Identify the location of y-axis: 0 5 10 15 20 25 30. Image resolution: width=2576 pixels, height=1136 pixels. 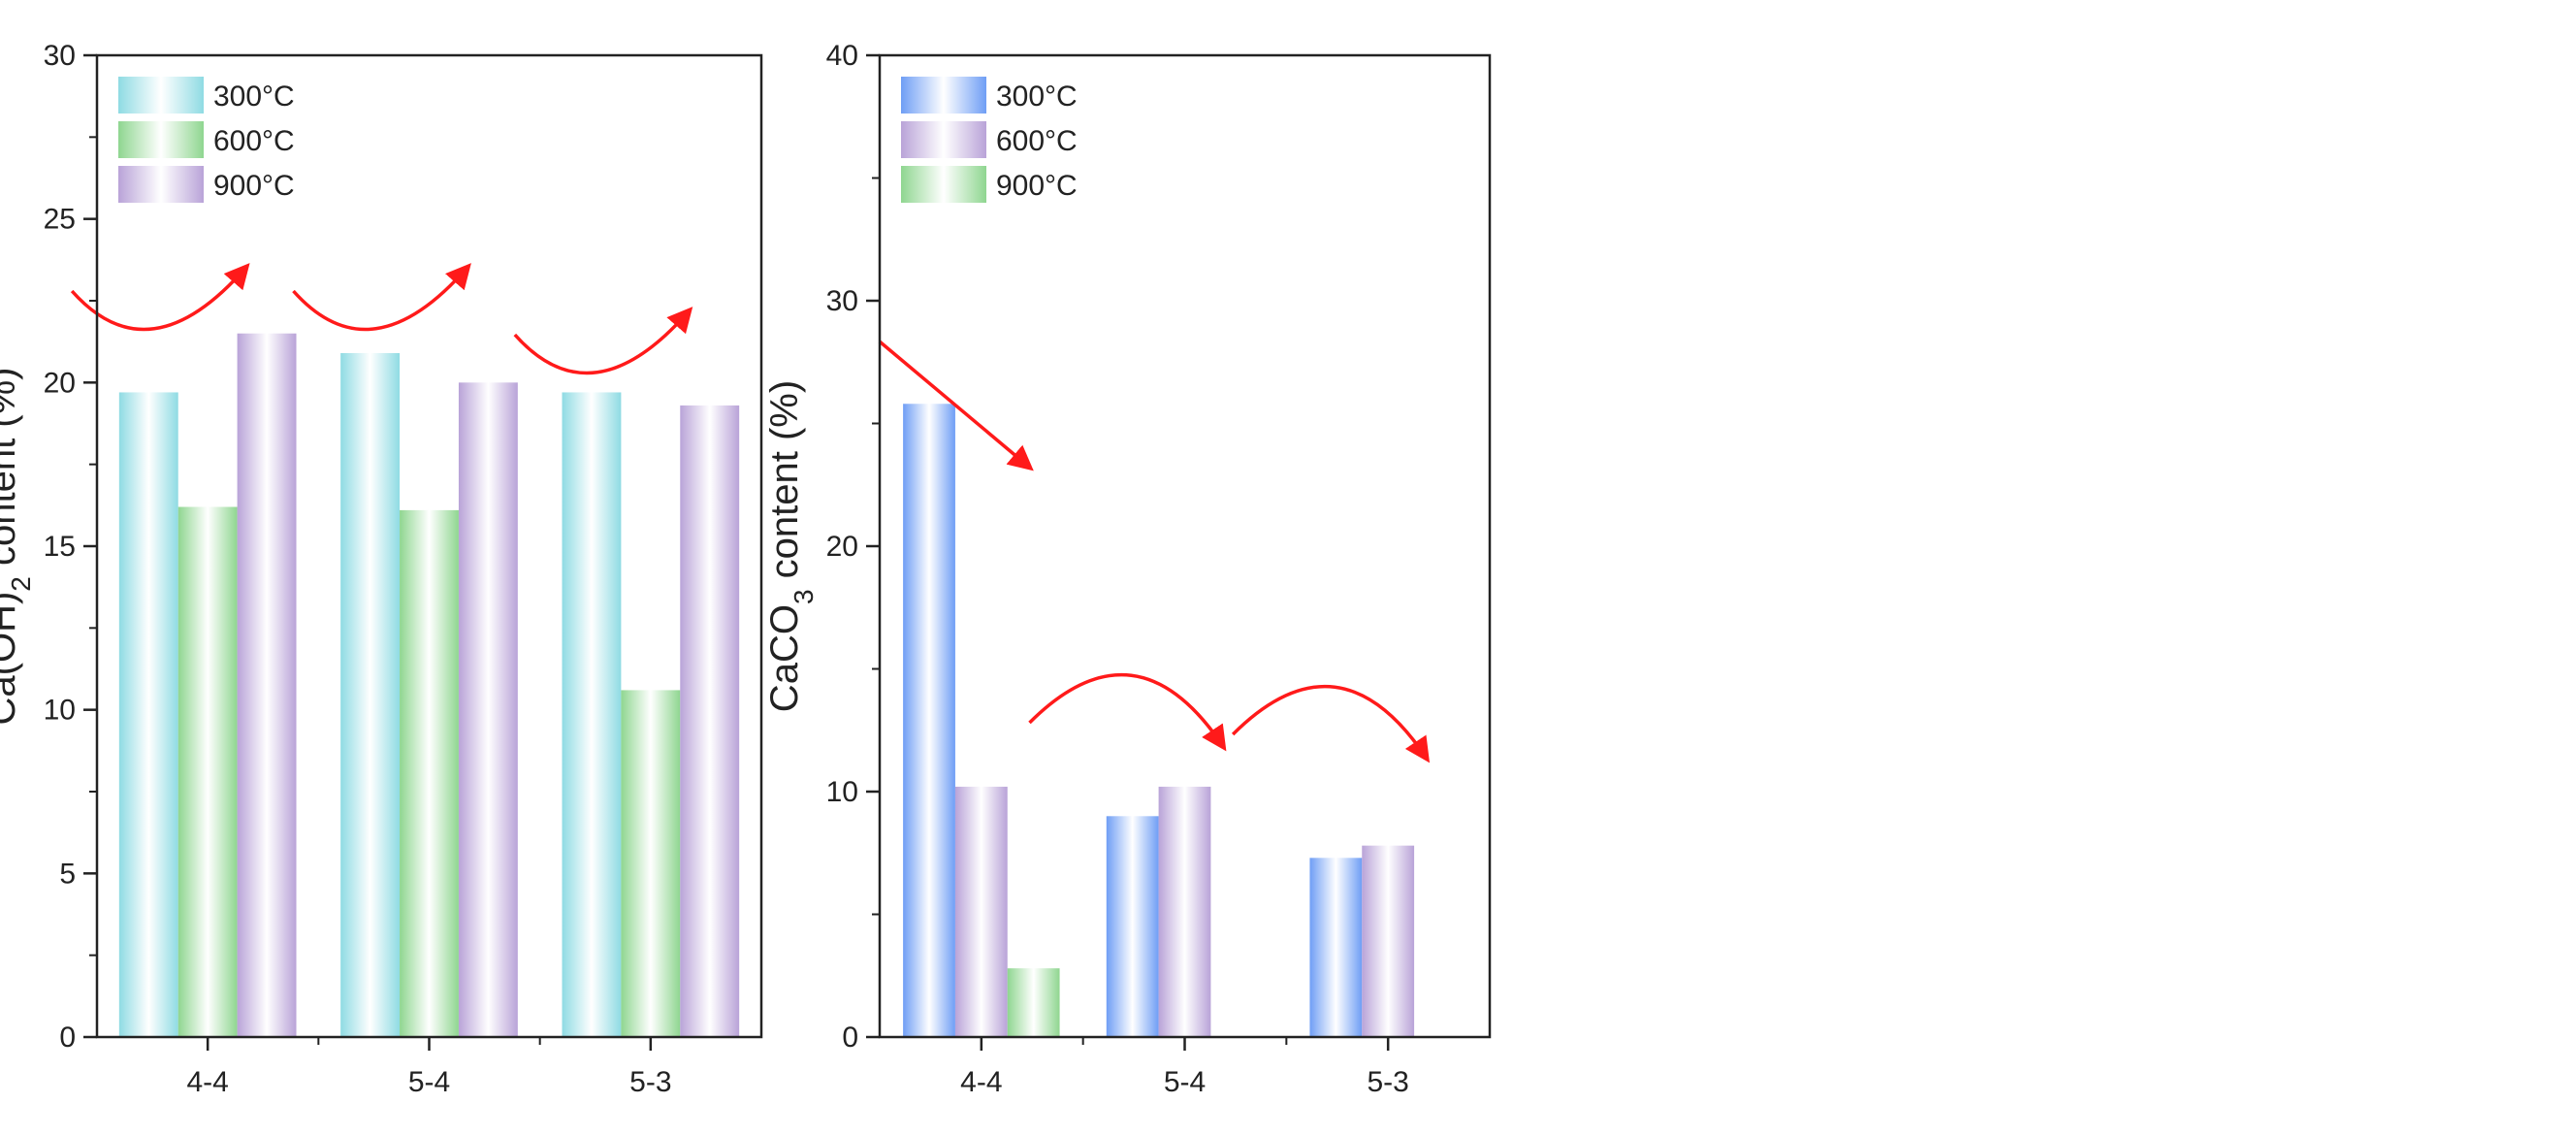
(70, 547).